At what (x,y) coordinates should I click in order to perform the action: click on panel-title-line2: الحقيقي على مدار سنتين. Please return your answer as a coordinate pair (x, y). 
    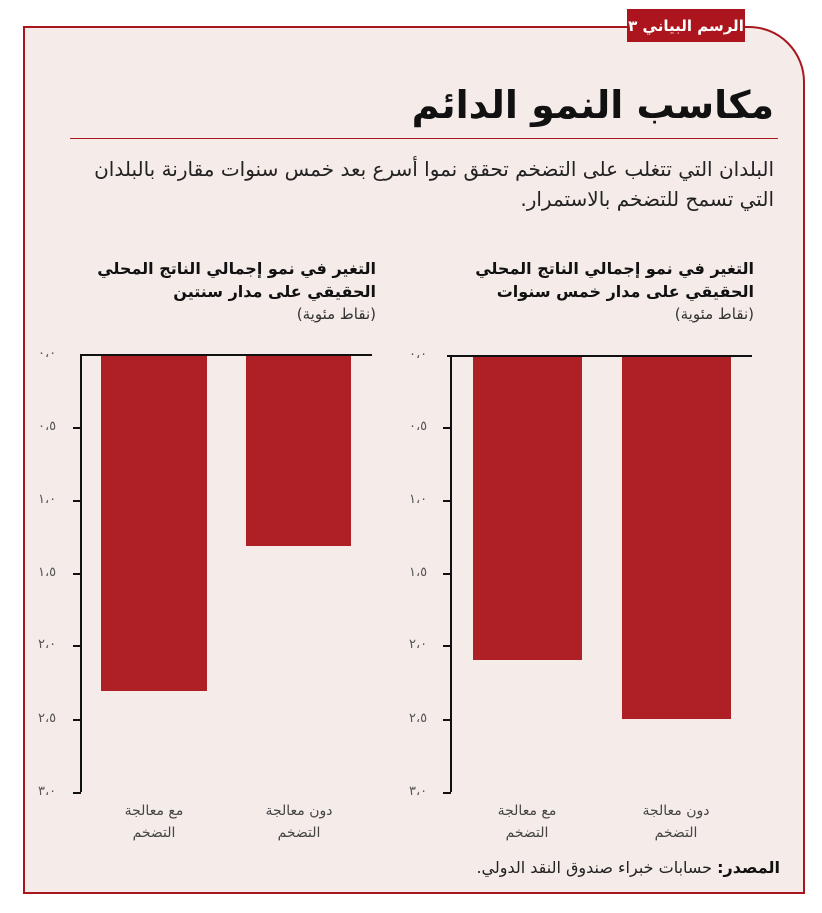
    Looking at the image, I should click on (274, 291).